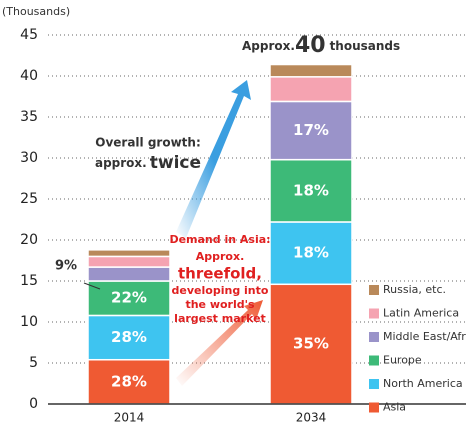 The width and height of the screenshot is (466, 448). Describe the element at coordinates (423, 383) in the screenshot. I see `legend-label: North America` at that location.